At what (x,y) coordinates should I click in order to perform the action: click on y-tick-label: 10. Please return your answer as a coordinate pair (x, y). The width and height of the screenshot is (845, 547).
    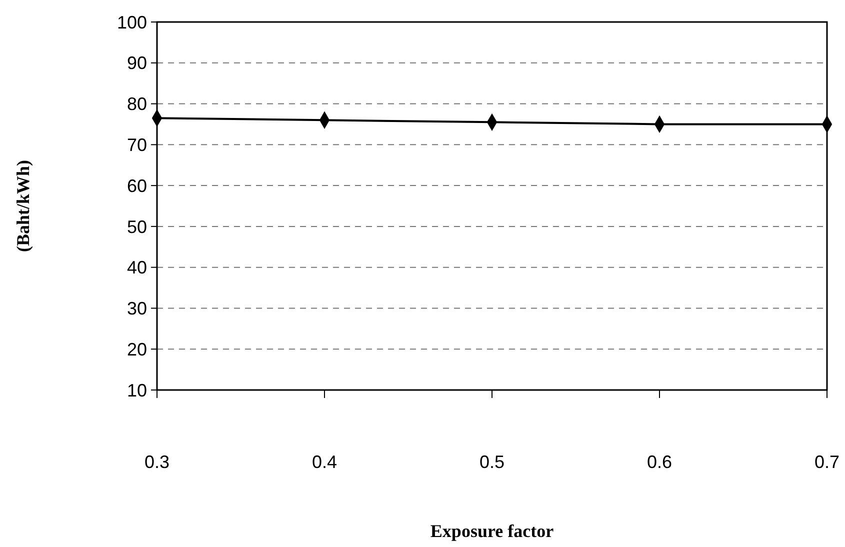
    Looking at the image, I should click on (136, 390).